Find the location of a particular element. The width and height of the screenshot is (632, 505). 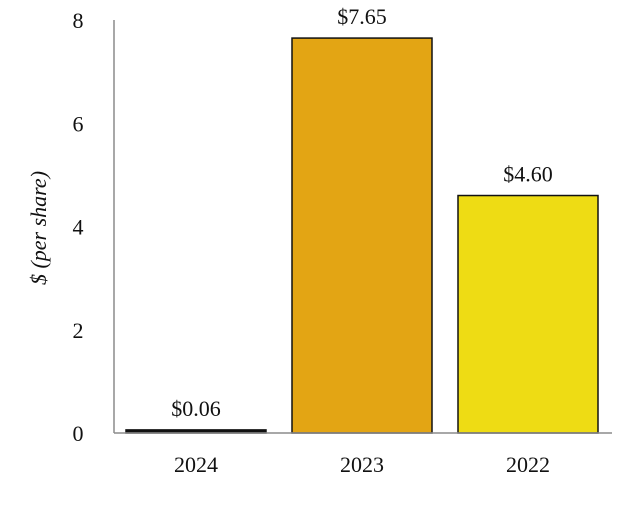

y-tick-label: 4 is located at coordinates (78, 227).